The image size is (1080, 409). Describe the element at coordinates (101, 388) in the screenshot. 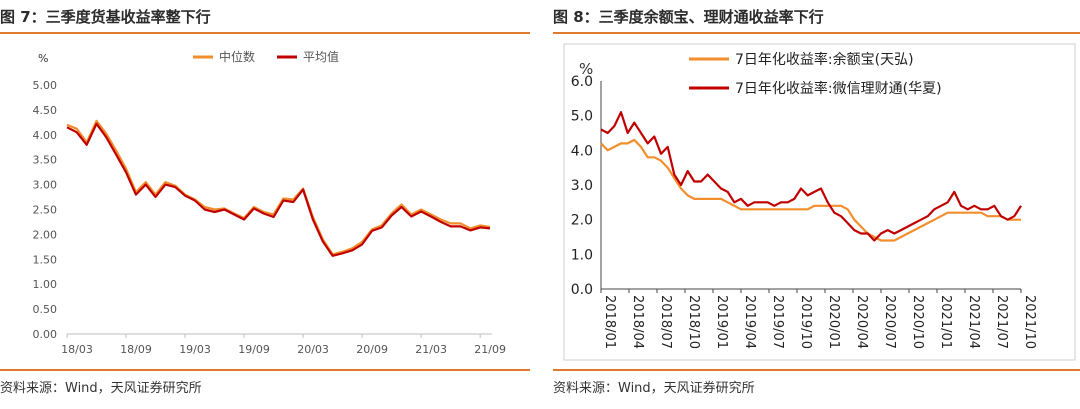

I see `left-source: 资料来源：Wind，天风证券研究所` at that location.